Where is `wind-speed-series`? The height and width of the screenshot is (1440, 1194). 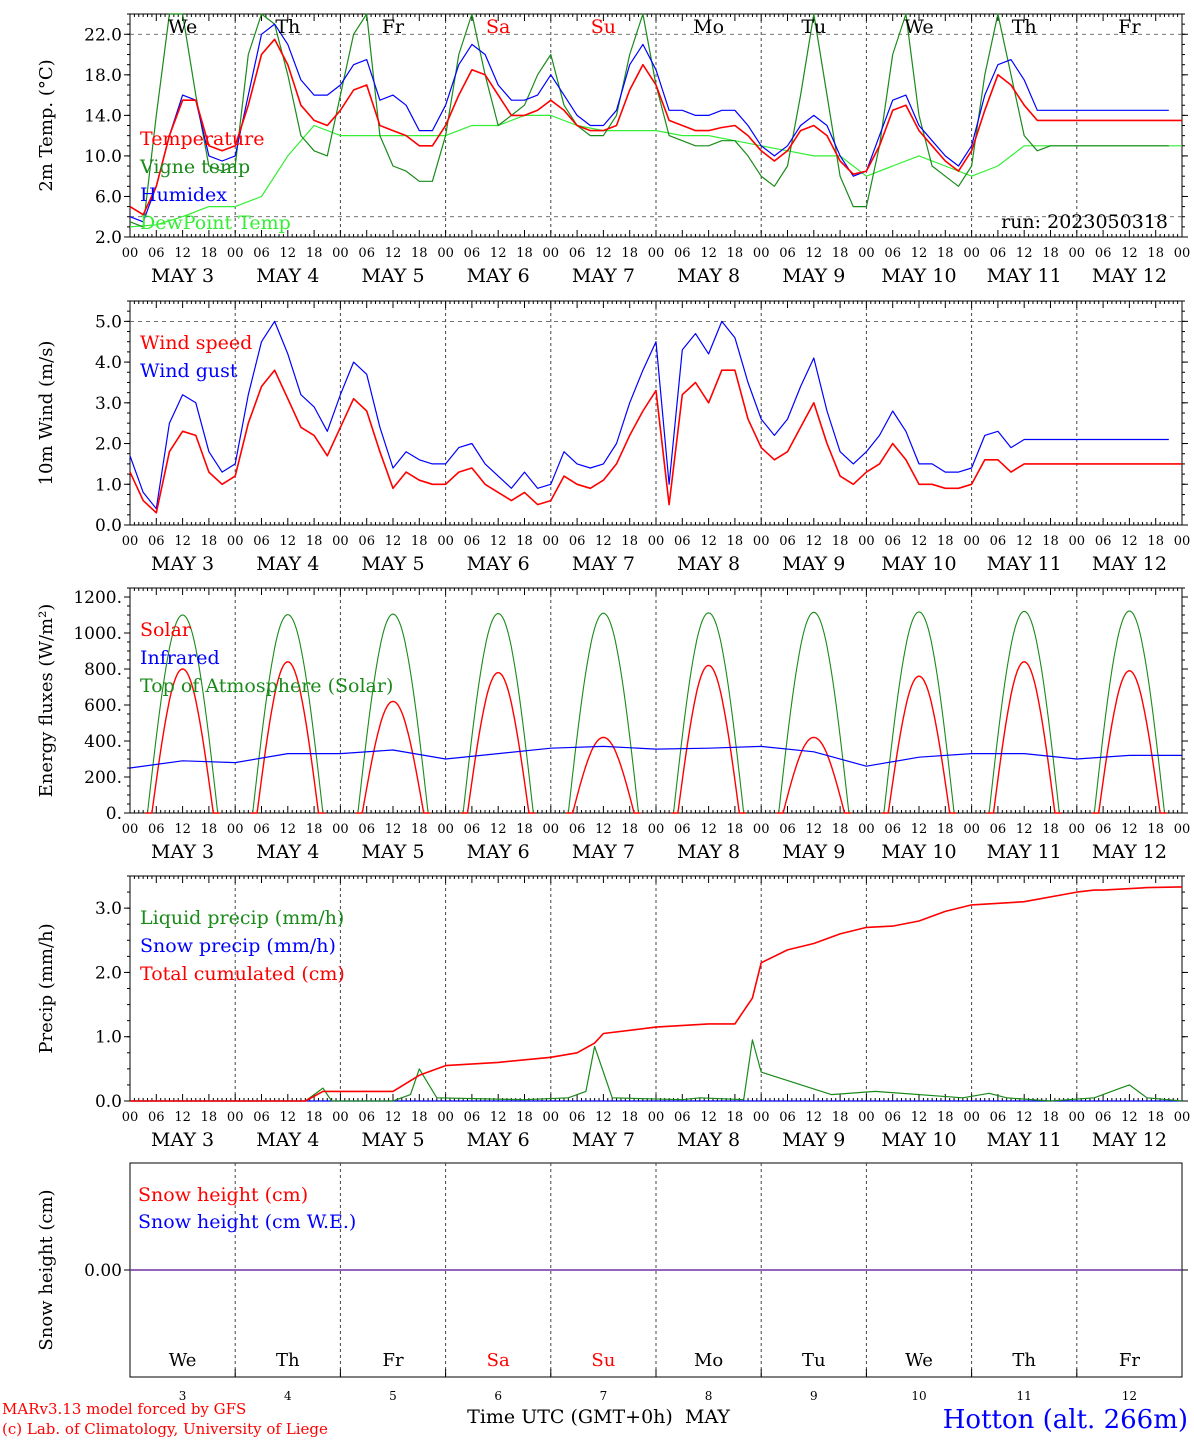 wind-speed-series is located at coordinates (655, 441).